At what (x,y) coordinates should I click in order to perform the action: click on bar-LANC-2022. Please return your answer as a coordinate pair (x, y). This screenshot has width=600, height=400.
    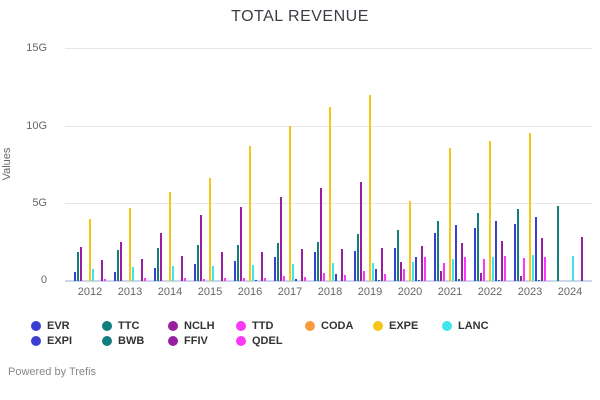
    Looking at the image, I should click on (493, 269).